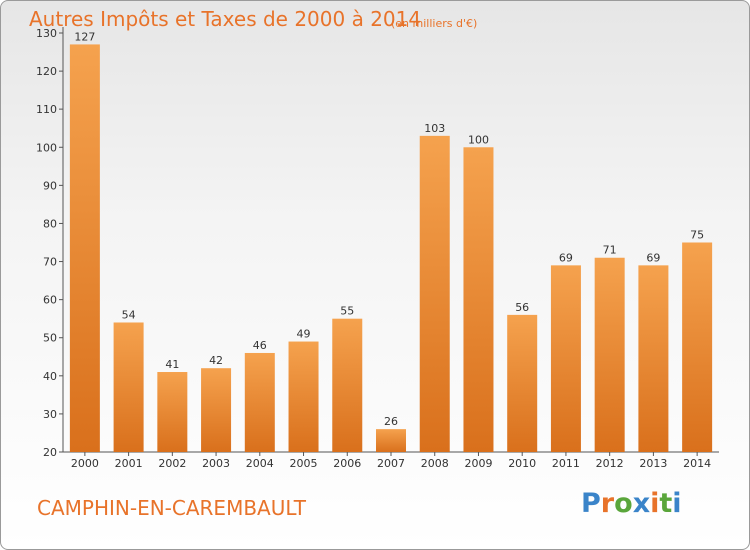 This screenshot has height=550, width=750. Describe the element at coordinates (129, 463) in the screenshot. I see `x-tick-label: 2001` at that location.